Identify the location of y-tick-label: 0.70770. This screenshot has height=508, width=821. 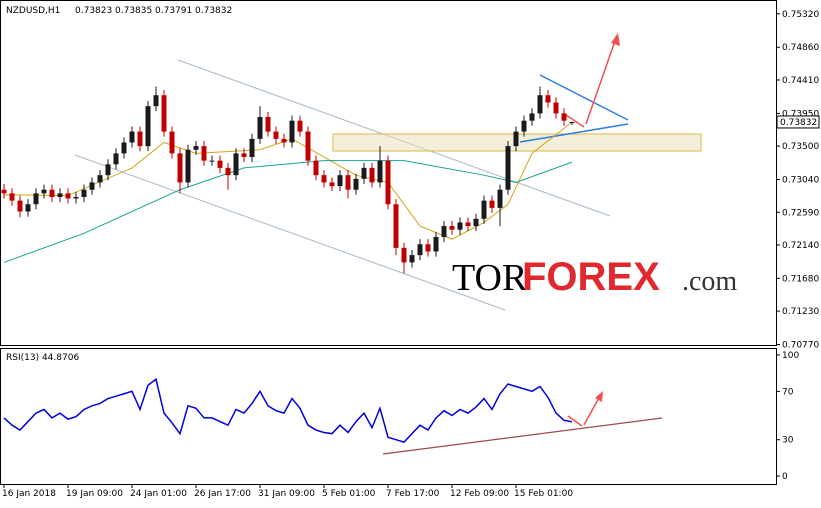
(800, 346).